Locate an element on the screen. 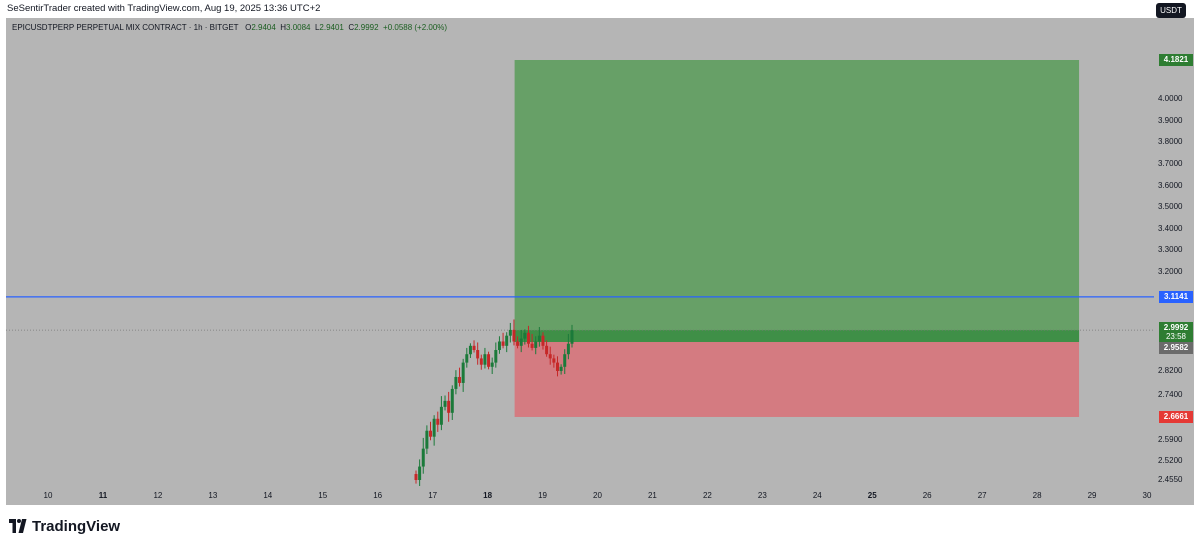  time-tick-label: 10 is located at coordinates (48, 495).